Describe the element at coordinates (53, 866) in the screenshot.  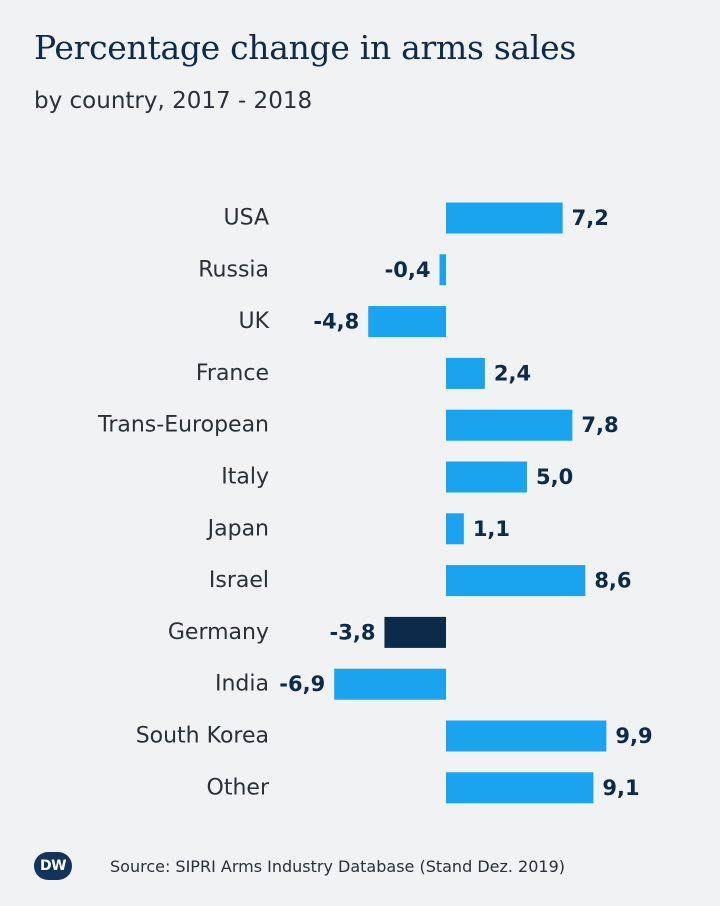
I see `dw-logo: DW` at that location.